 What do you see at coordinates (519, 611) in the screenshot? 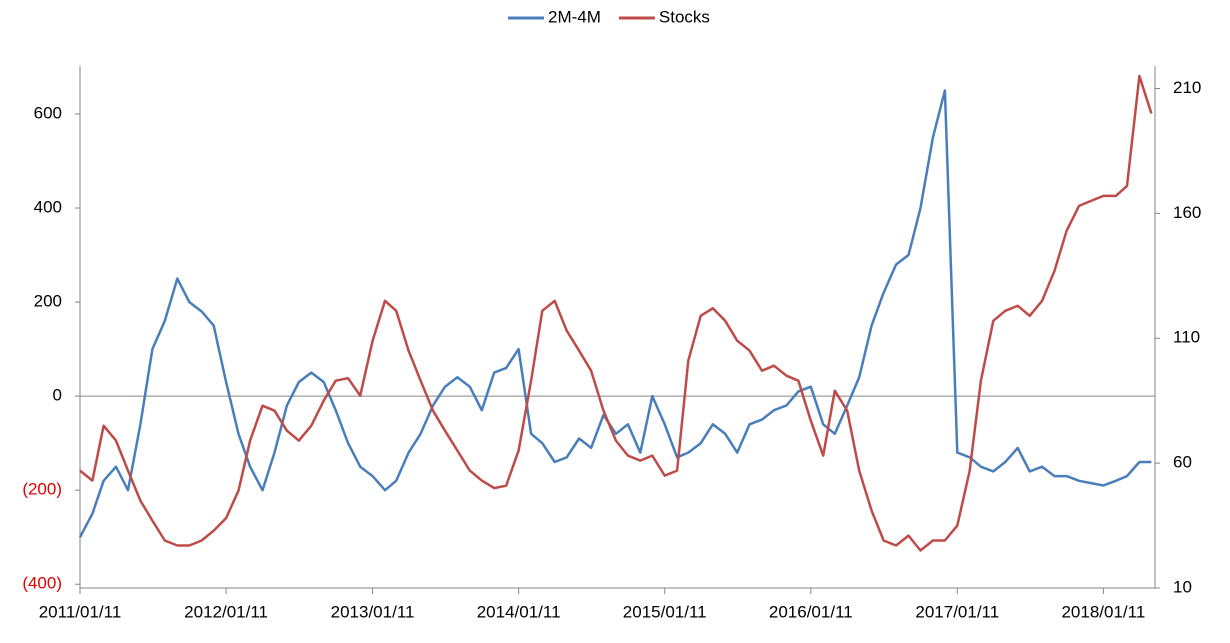
I see `x-tick-label: 2014/01/11` at bounding box center [519, 611].